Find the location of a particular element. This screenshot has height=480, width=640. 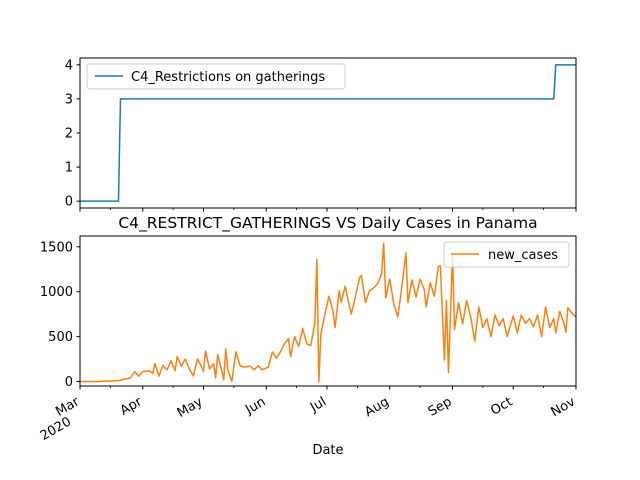

bottom-y-ticks: 0 500 1000 1500 is located at coordinates (60, 315).